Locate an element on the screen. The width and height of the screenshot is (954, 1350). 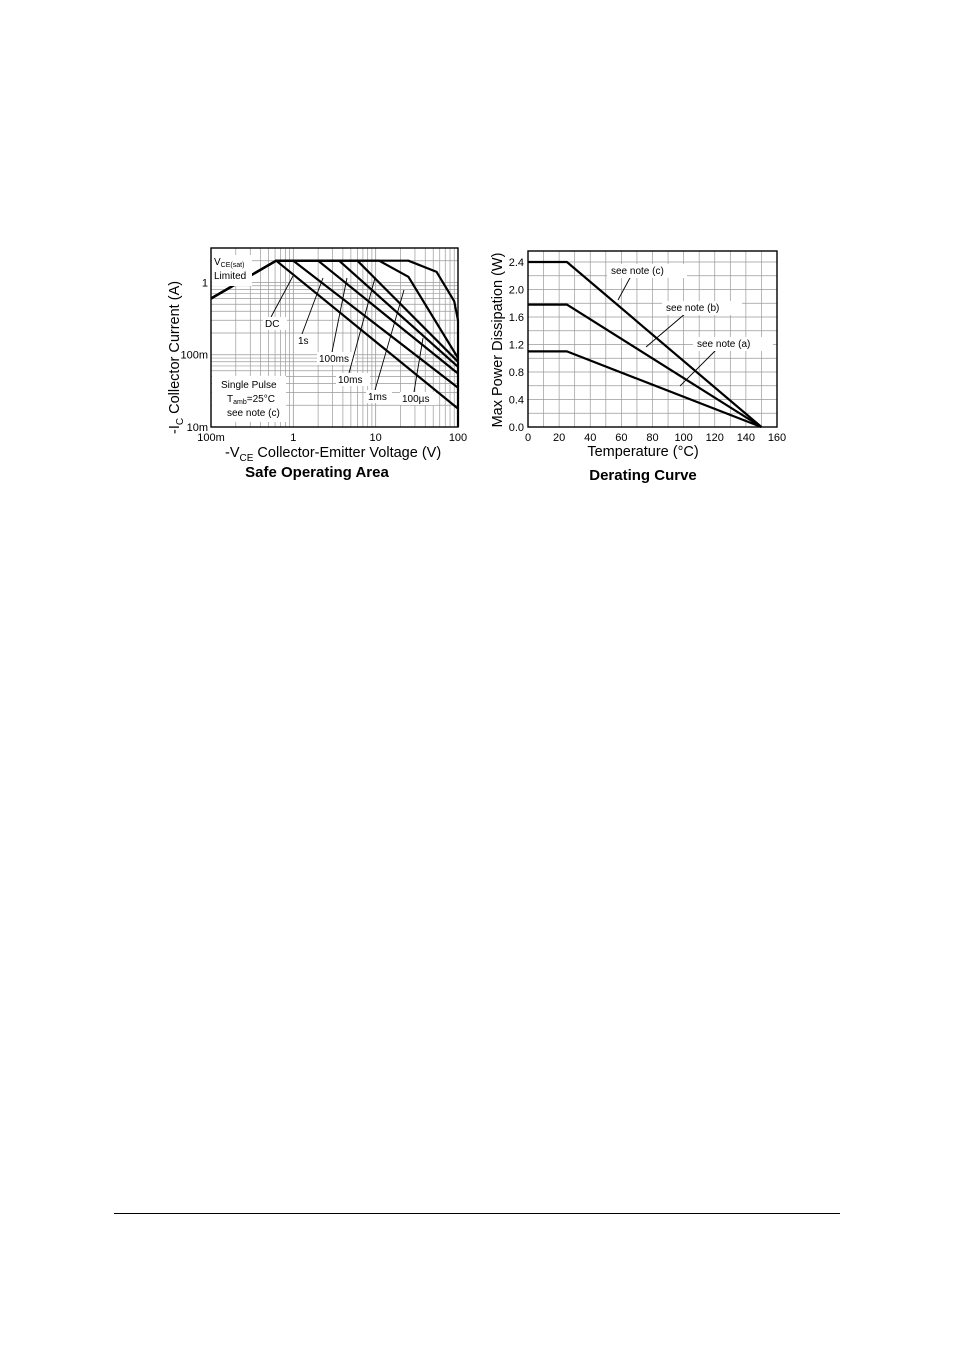
soa-annotation-text: Limited is located at coordinates (230, 276).